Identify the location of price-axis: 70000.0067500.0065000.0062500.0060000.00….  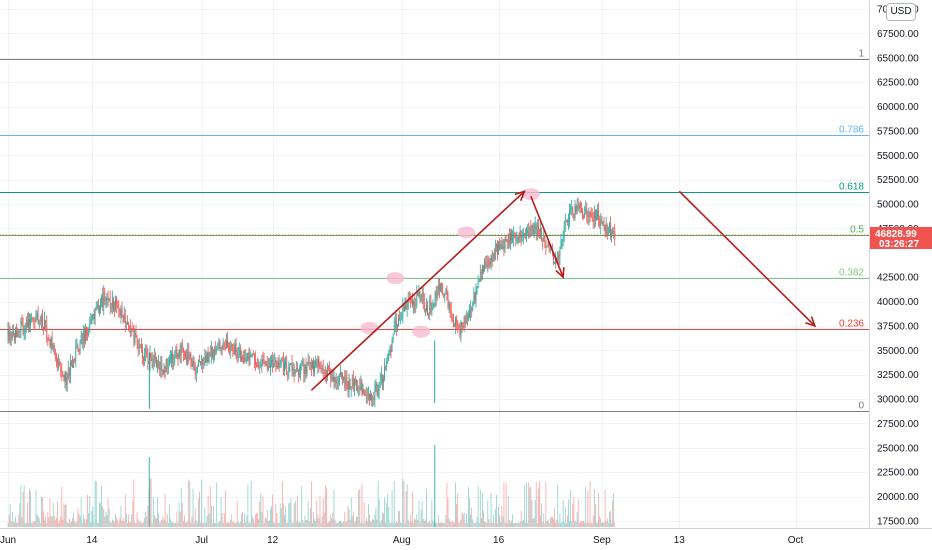
(898, 266).